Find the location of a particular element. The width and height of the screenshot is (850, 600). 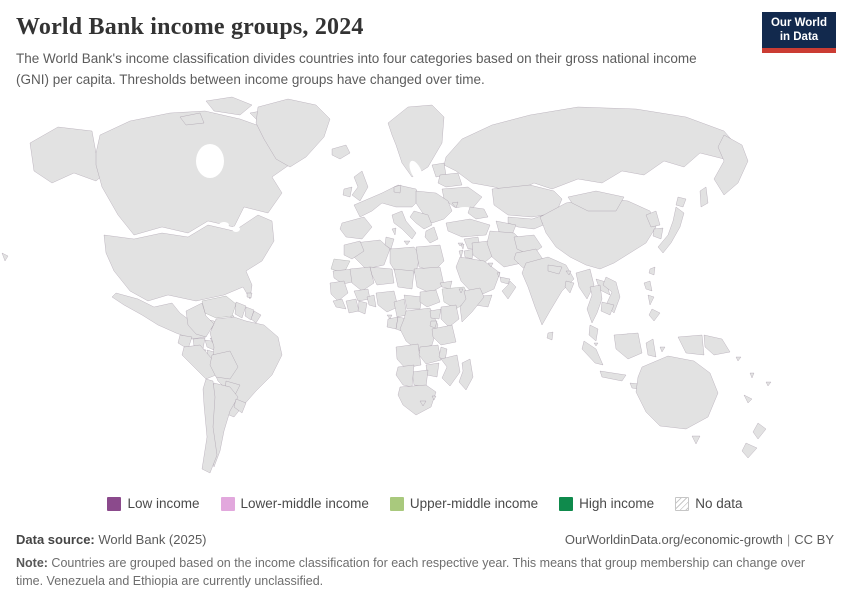

region-north-korea is located at coordinates (653, 219).